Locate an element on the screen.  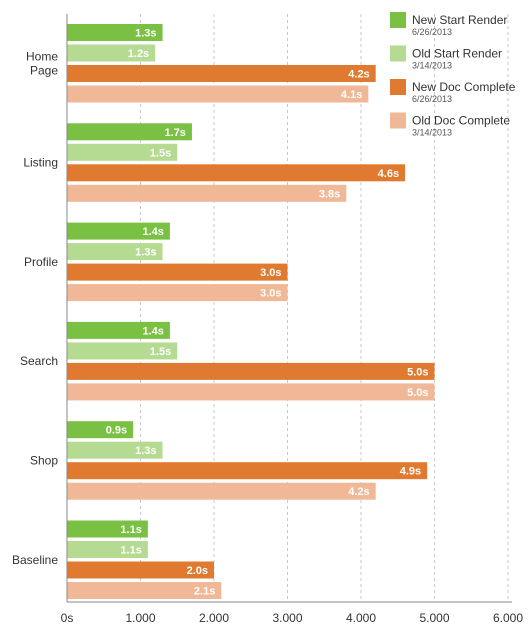
bar-value-label: 4.9s is located at coordinates (410, 472).